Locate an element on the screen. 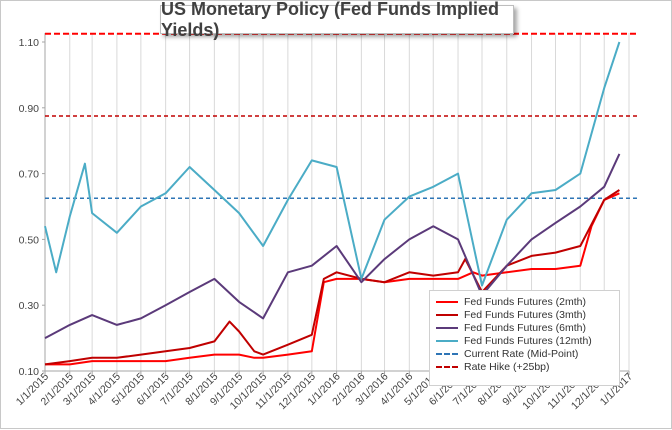  legend-label-12mth: Fed Funds Futures (12mth) is located at coordinates (528, 340).